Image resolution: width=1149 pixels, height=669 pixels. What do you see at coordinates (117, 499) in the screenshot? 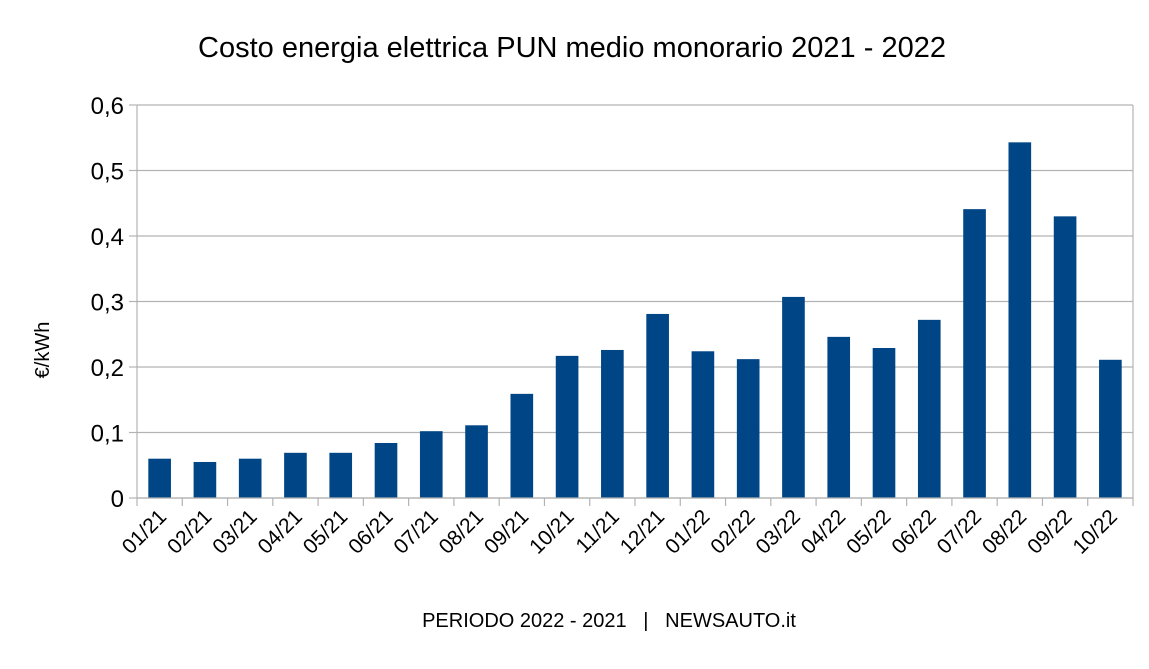
I see `y-tick-label: 0` at bounding box center [117, 499].